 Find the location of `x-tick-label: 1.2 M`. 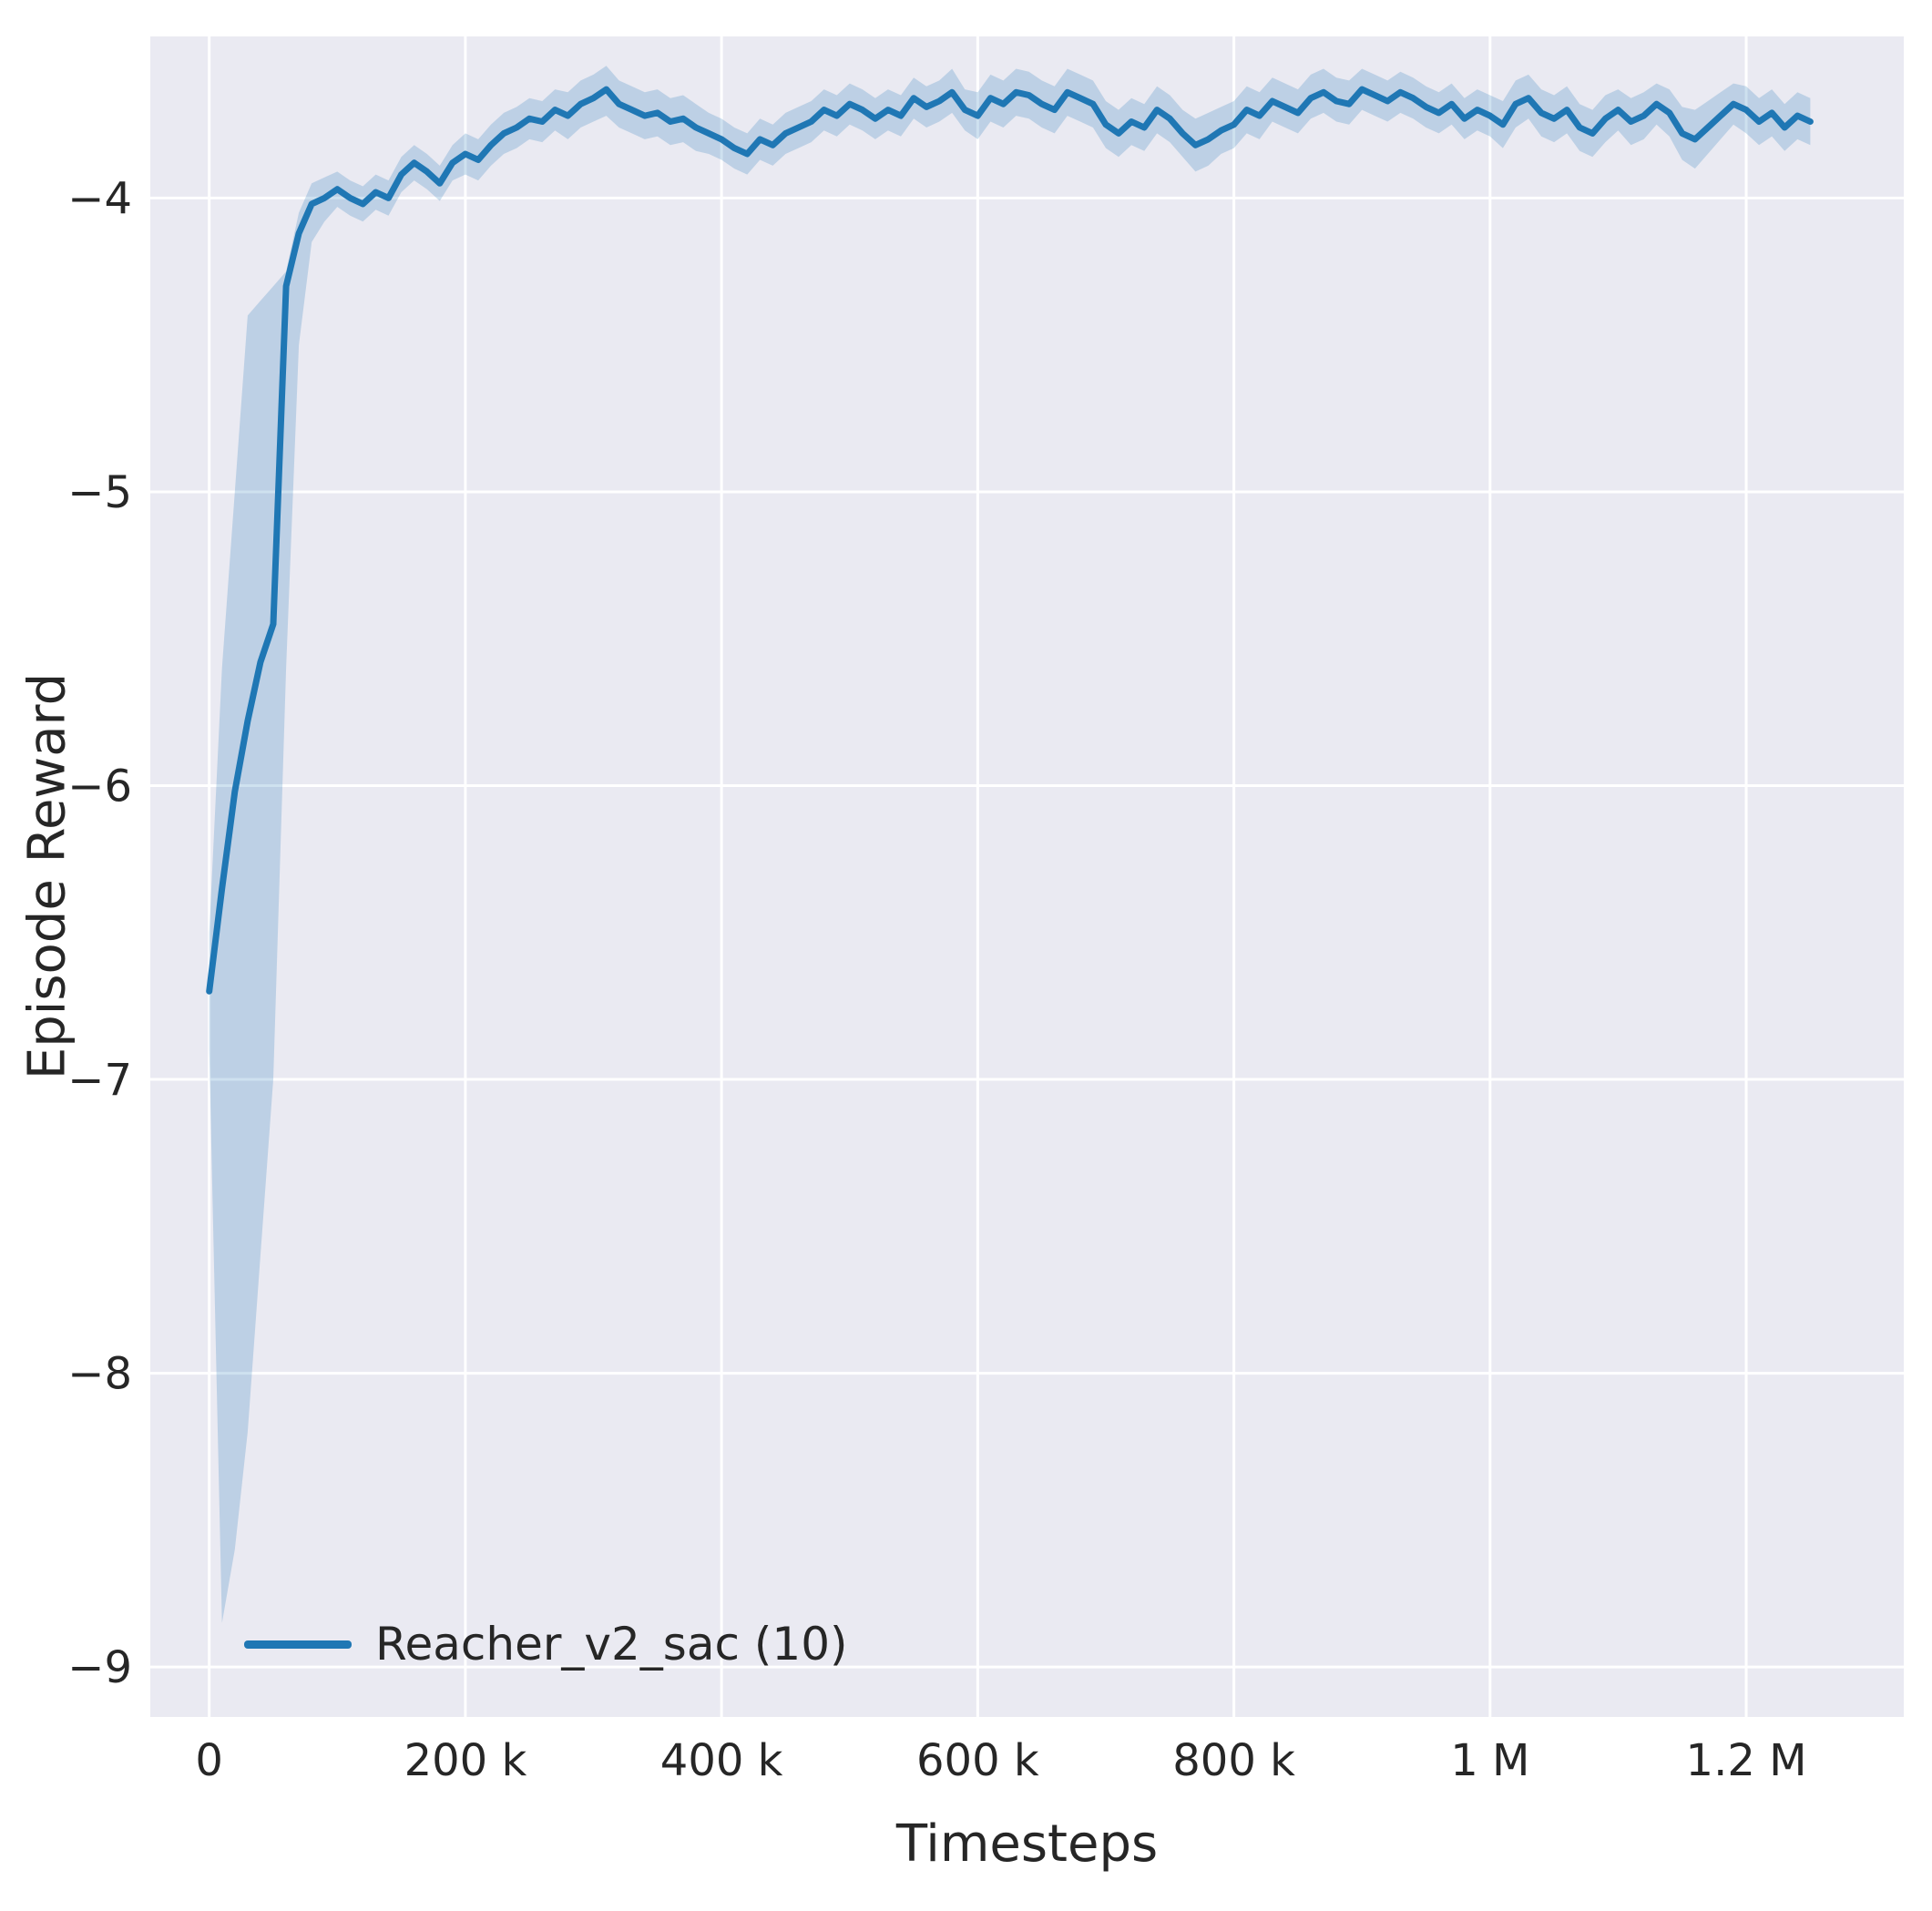

x-tick-label: 1.2 M is located at coordinates (1746, 1760).